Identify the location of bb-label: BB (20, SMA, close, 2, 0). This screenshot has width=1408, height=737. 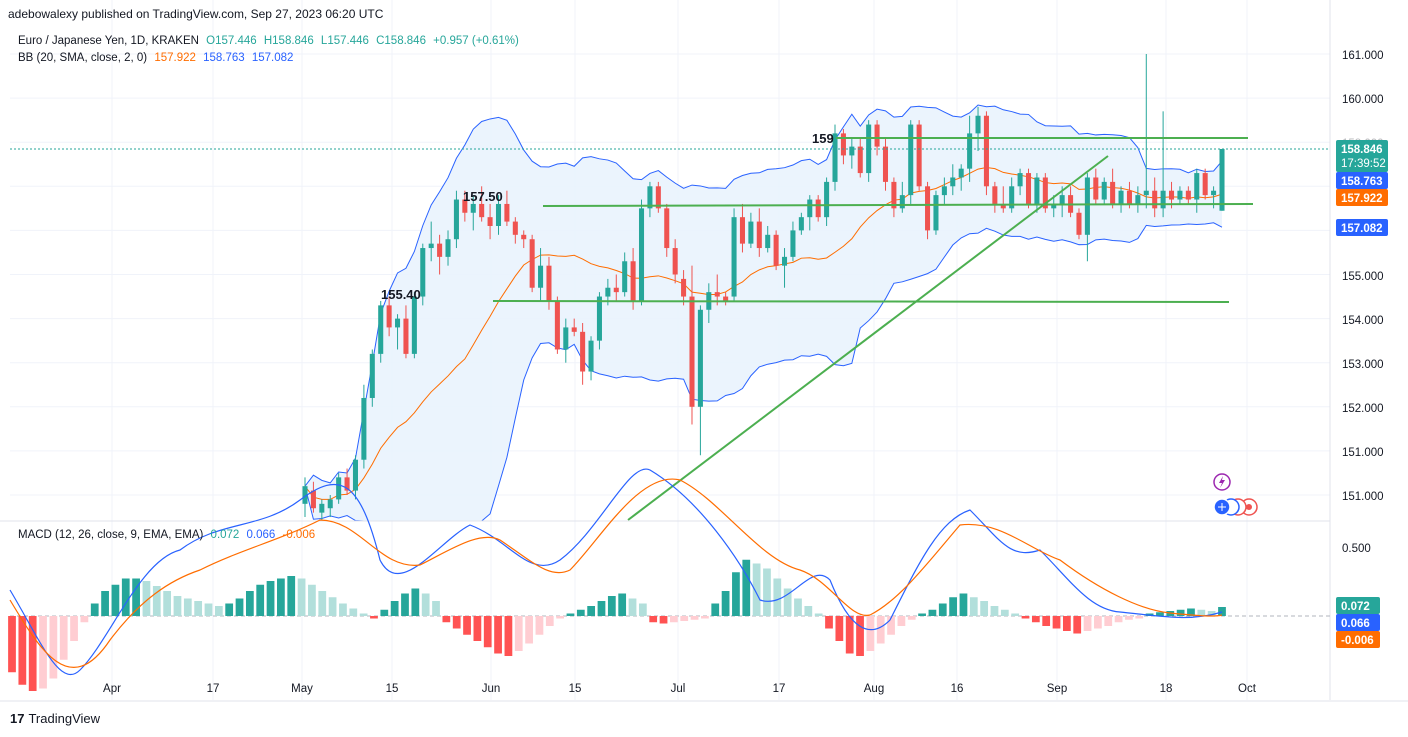
(83, 58).